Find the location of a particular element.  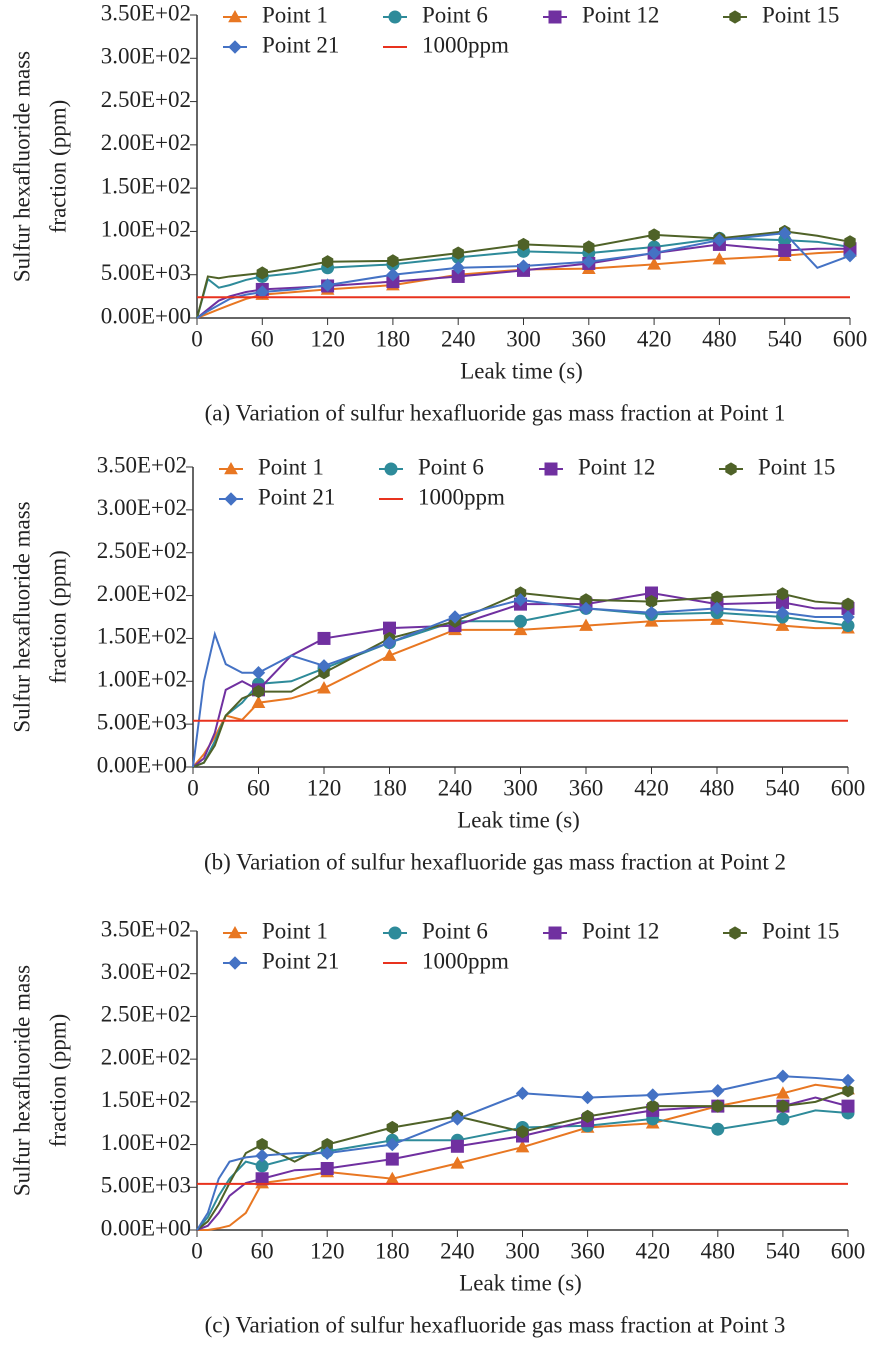

x-tick-label: 180 is located at coordinates (389, 787).